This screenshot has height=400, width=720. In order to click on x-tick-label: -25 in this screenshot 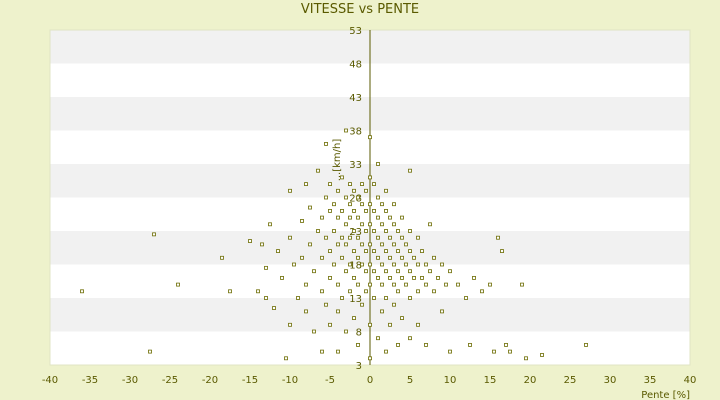, I will do `click(170, 380)`.